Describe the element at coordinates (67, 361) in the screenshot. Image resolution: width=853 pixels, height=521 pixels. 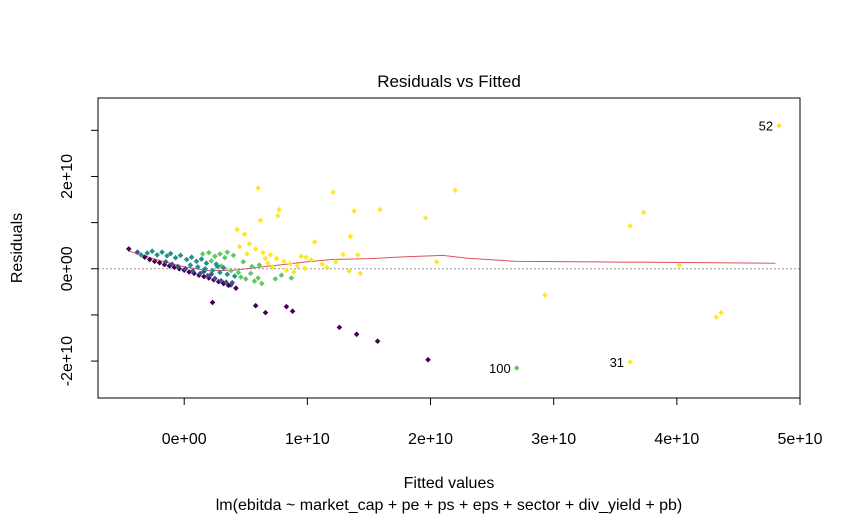
I see `y-tick-label: -2e+10` at that location.